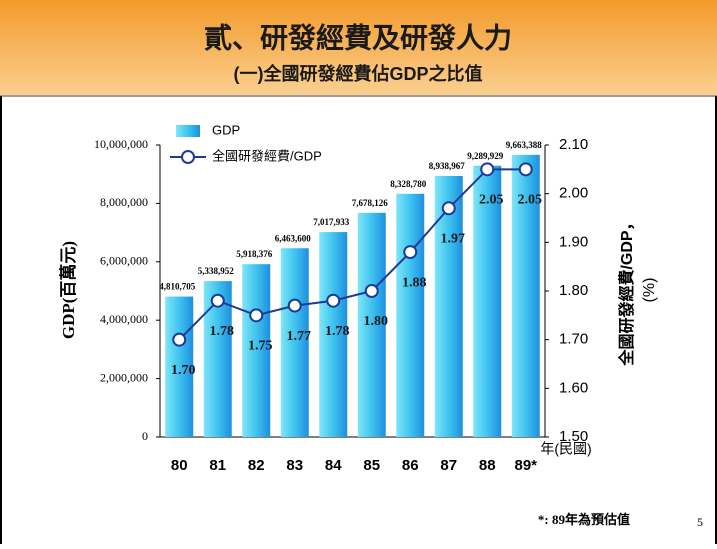 This screenshot has width=717, height=549. What do you see at coordinates (216, 271) in the screenshot?
I see `bar-value-label: 5,338,952` at bounding box center [216, 271].